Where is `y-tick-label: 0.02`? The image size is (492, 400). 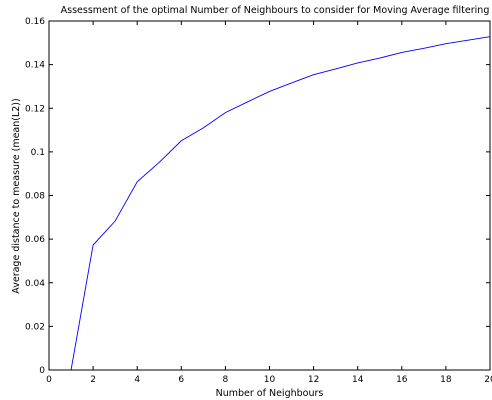 y-tick-label: 0.02 is located at coordinates (35, 327).